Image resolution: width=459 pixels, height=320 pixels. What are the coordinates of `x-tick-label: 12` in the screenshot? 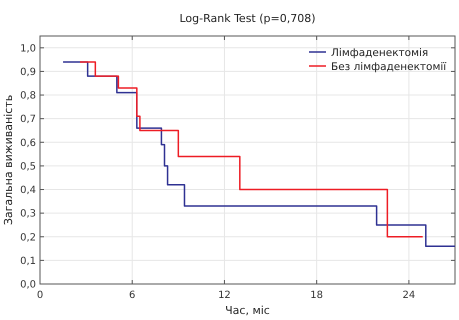 It's located at (224, 295).